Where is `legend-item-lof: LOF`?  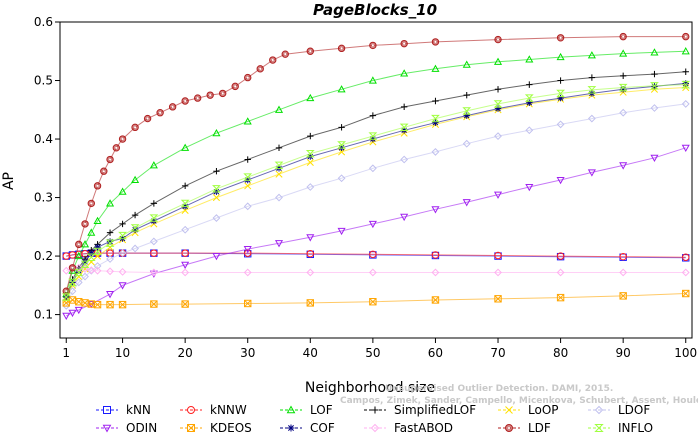
legend-item-lof: LOF is located at coordinates (306, 410).